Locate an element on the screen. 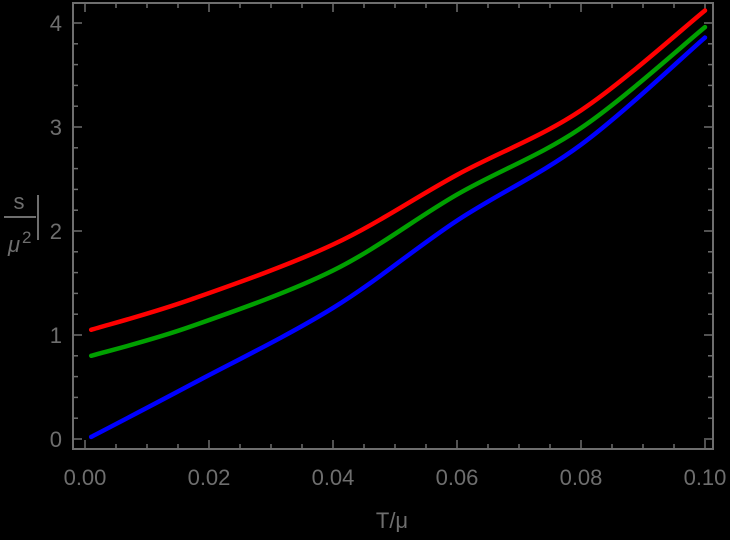 The image size is (730, 540). y-axis-title-numerator: s is located at coordinates (19, 201).